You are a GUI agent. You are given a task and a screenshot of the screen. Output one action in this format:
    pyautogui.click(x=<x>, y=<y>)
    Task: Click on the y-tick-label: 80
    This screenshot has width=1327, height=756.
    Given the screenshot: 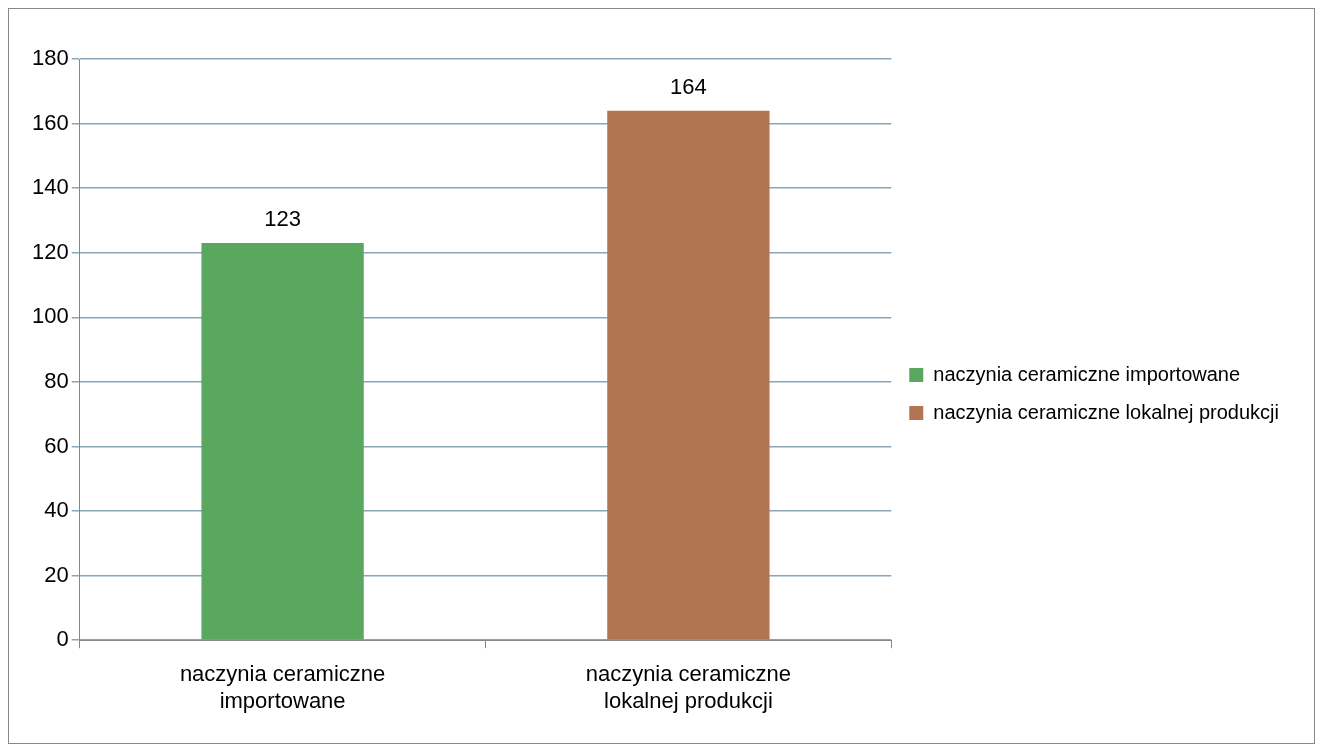 What is the action you would take?
    pyautogui.click(x=56, y=380)
    